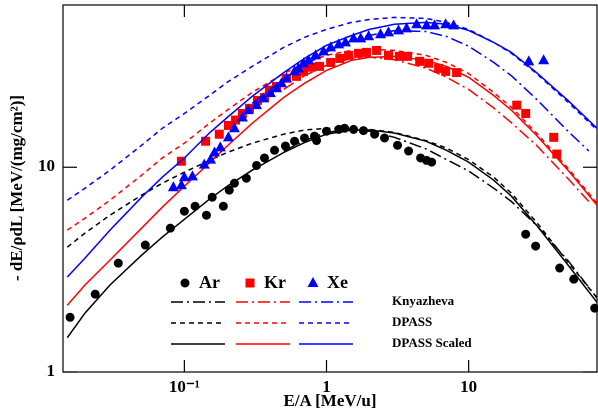  What do you see at coordinates (432, 342) in the screenshot?
I see `legend-model-label: DPASS Scaled` at bounding box center [432, 342].